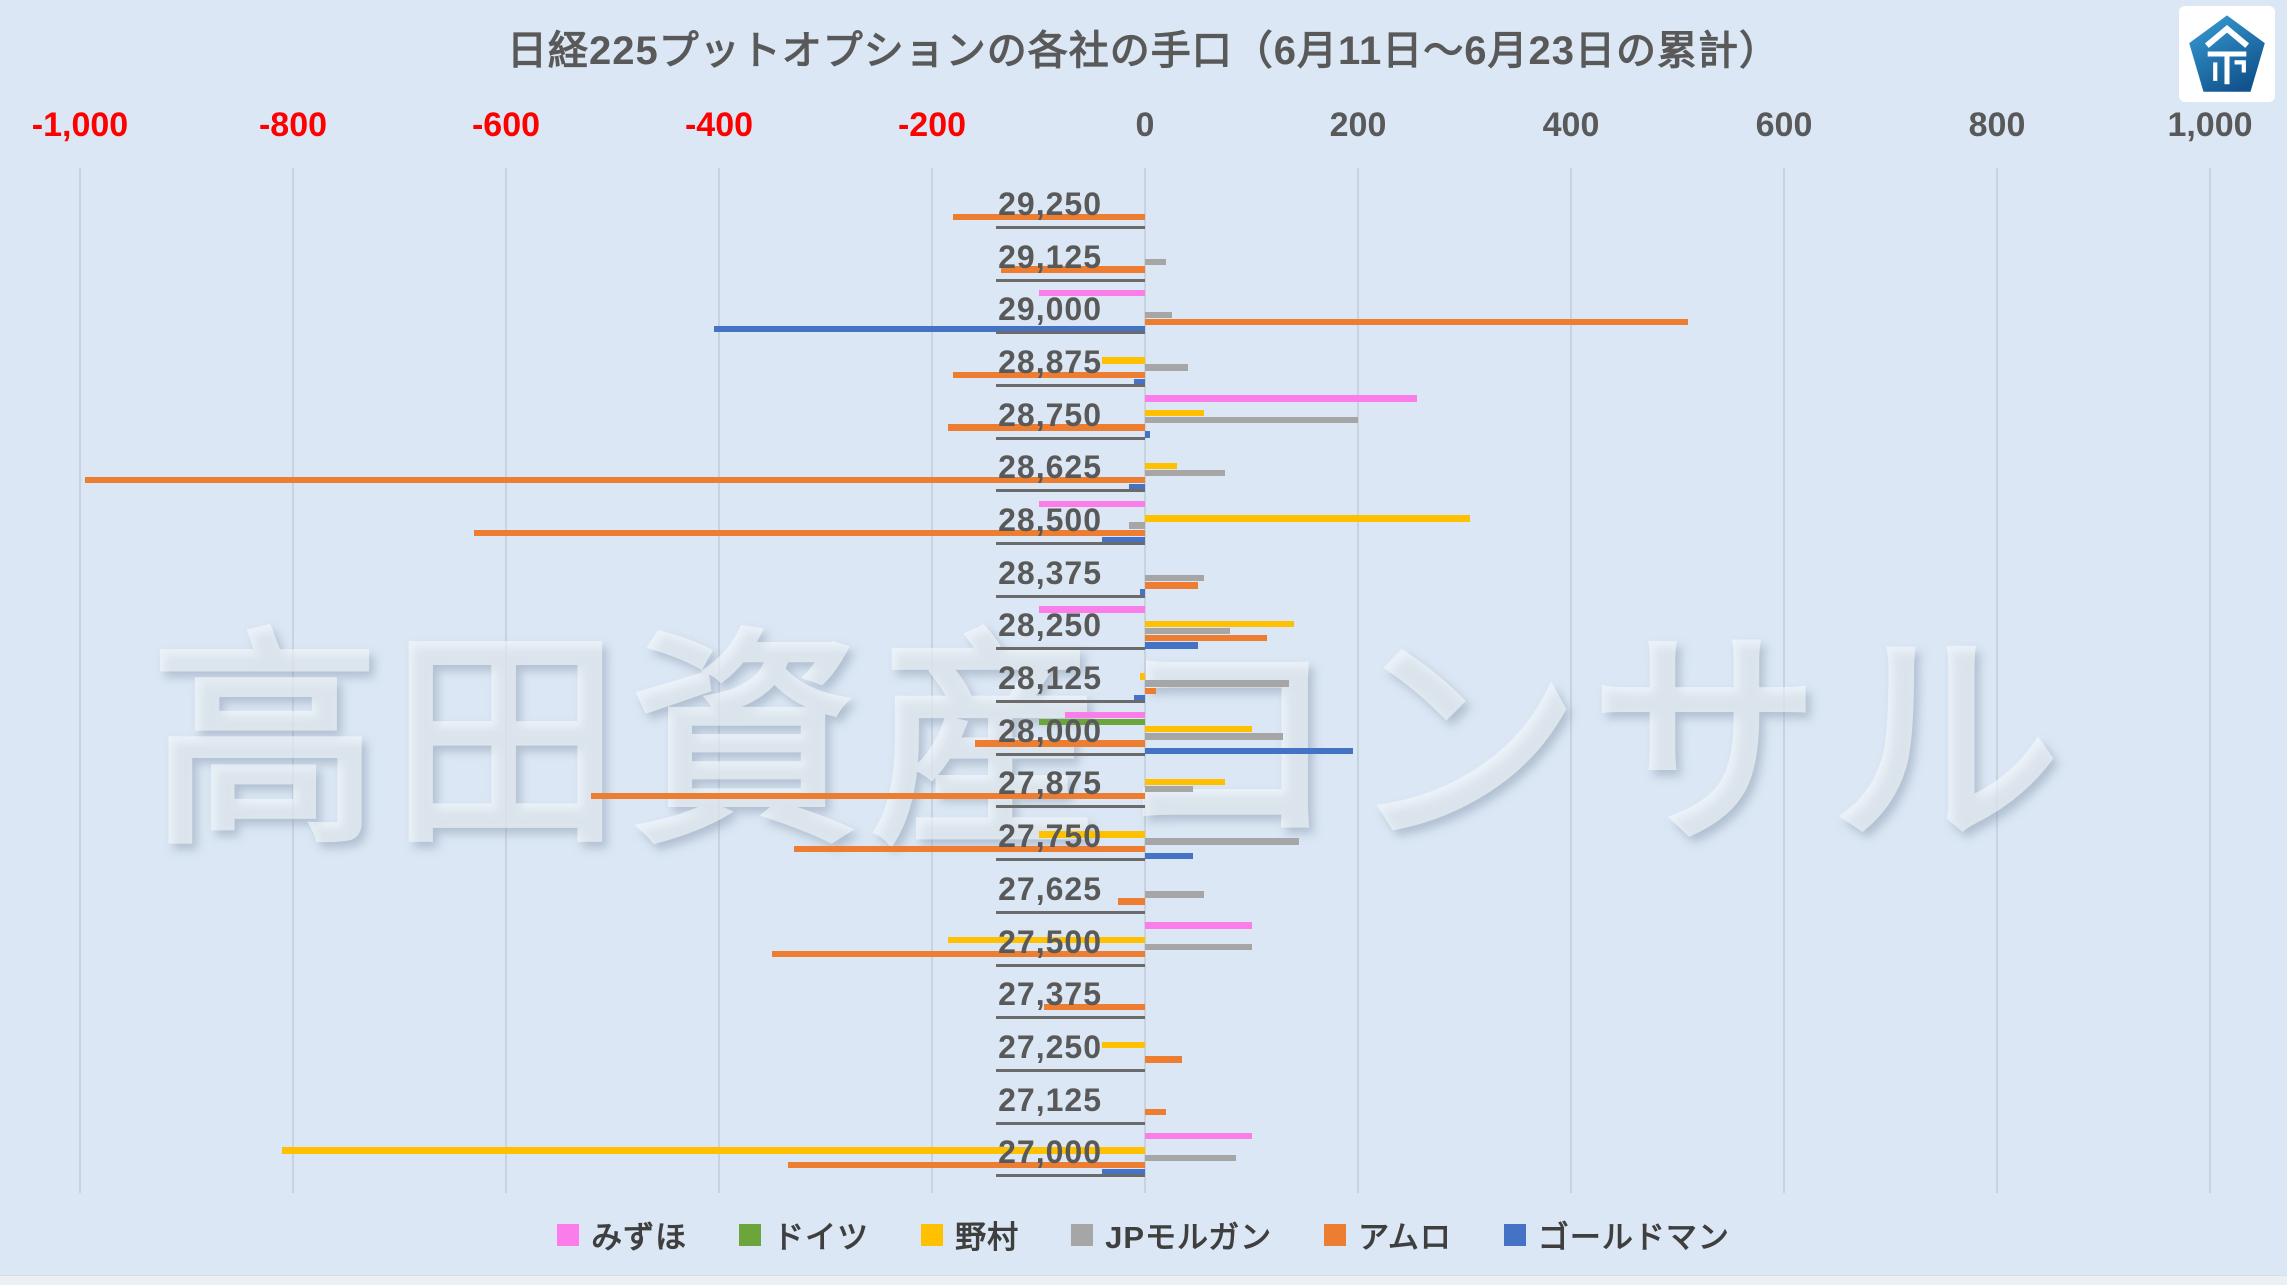 The image size is (2287, 1285). What do you see at coordinates (1070, 1156) in the screenshot?
I see `strike-price-label: 27,000` at bounding box center [1070, 1156].